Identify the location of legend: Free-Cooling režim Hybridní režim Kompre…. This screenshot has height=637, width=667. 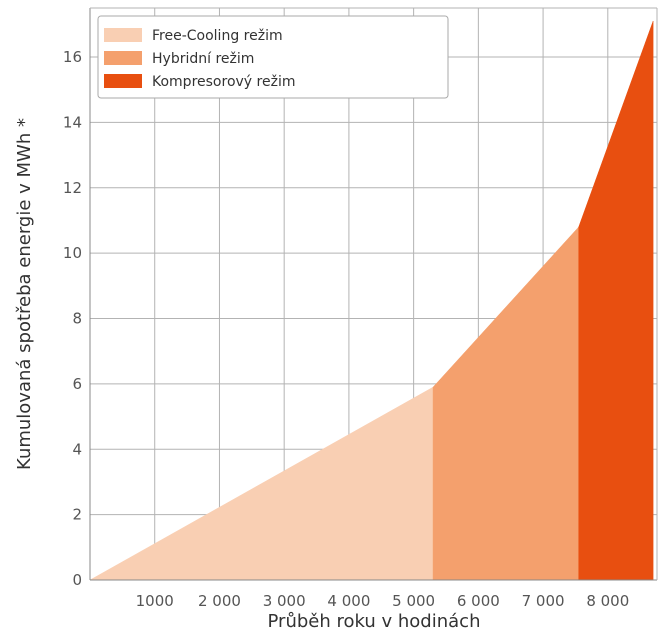
(273, 57).